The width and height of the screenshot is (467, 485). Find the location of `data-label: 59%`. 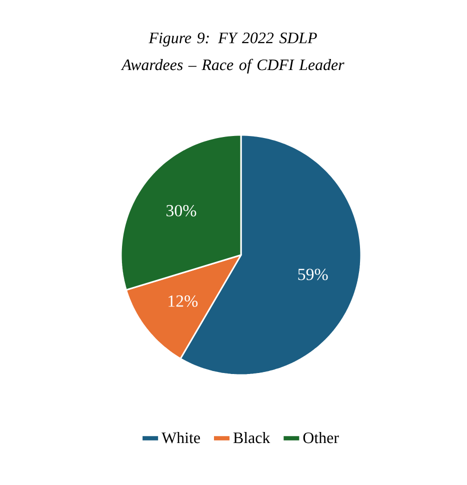

data-label: 59% is located at coordinates (313, 274).